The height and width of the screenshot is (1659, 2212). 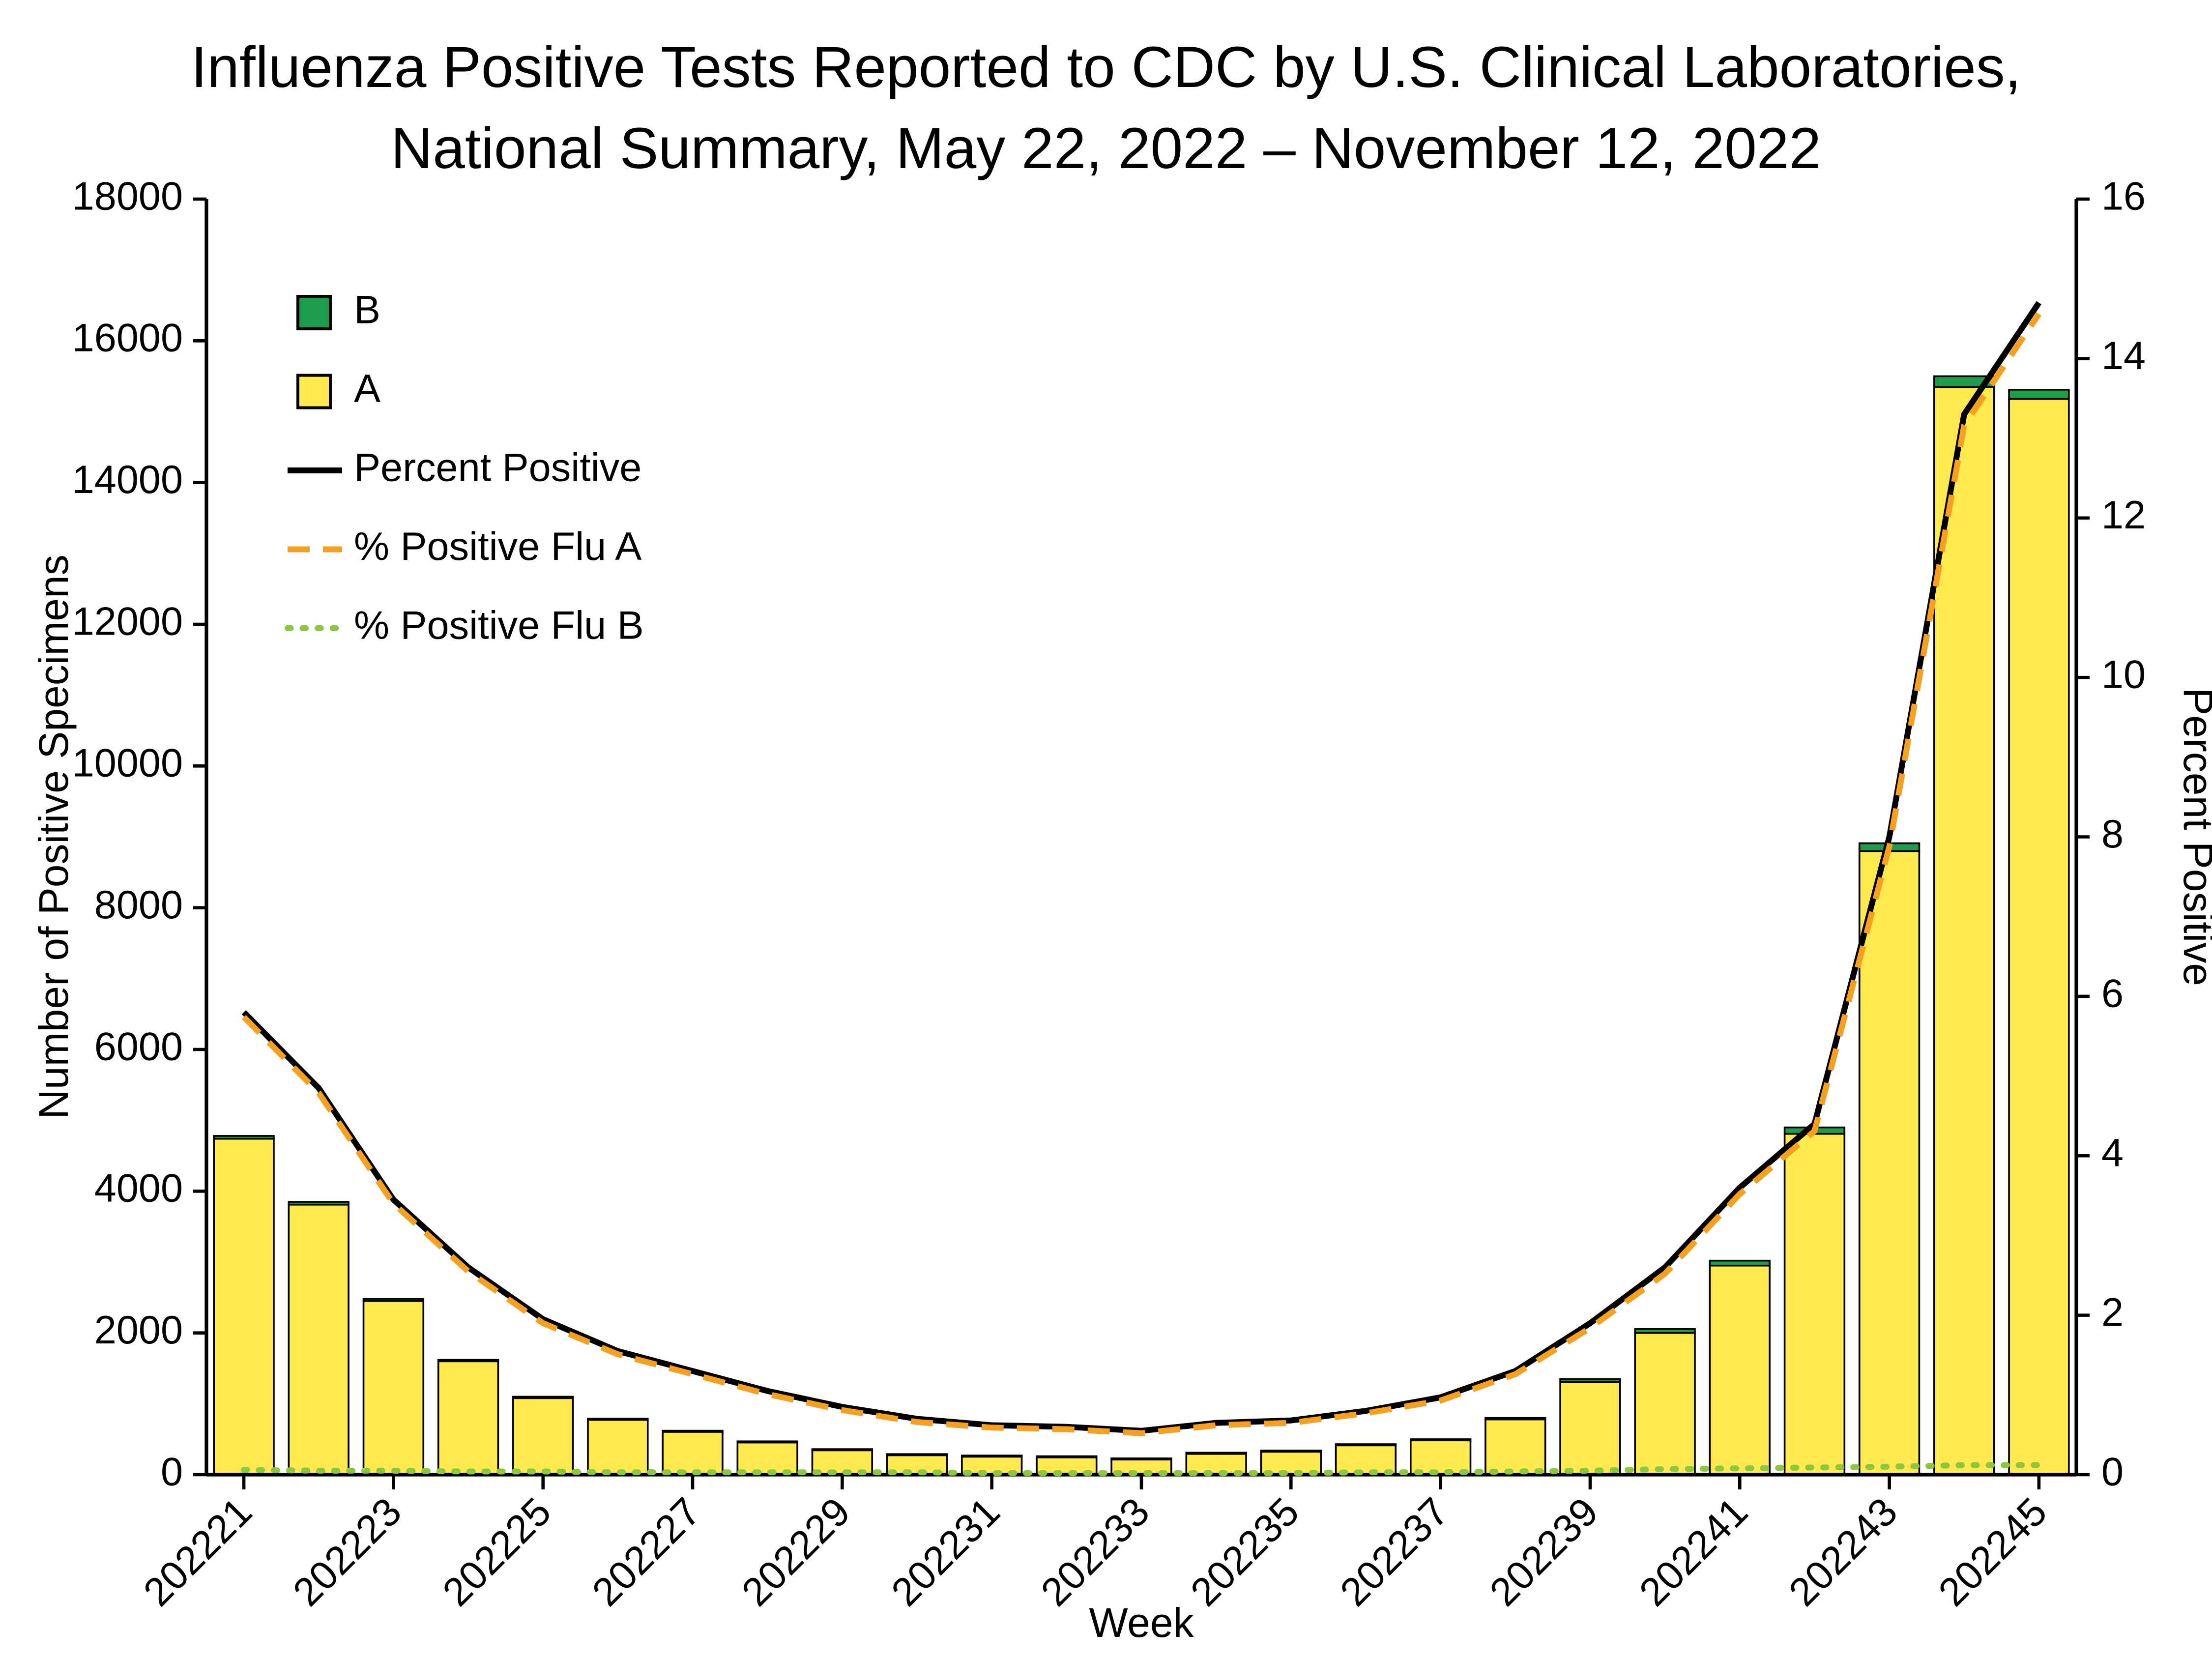 I want to click on x-axis-tick-label: 202237, so click(x=1395, y=1552).